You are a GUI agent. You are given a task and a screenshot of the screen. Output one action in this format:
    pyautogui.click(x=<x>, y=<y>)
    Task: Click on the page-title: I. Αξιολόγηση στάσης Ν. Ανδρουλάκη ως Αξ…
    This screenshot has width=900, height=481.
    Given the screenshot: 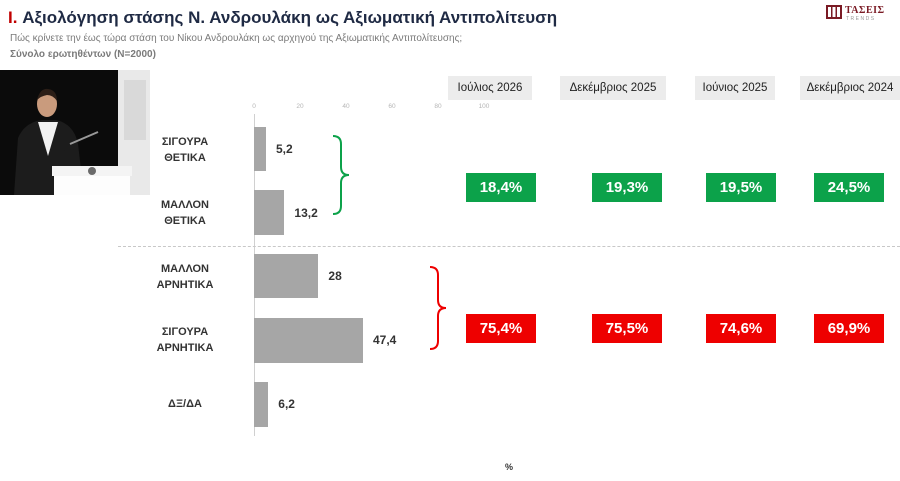 What is the action you would take?
    pyautogui.click(x=282, y=18)
    